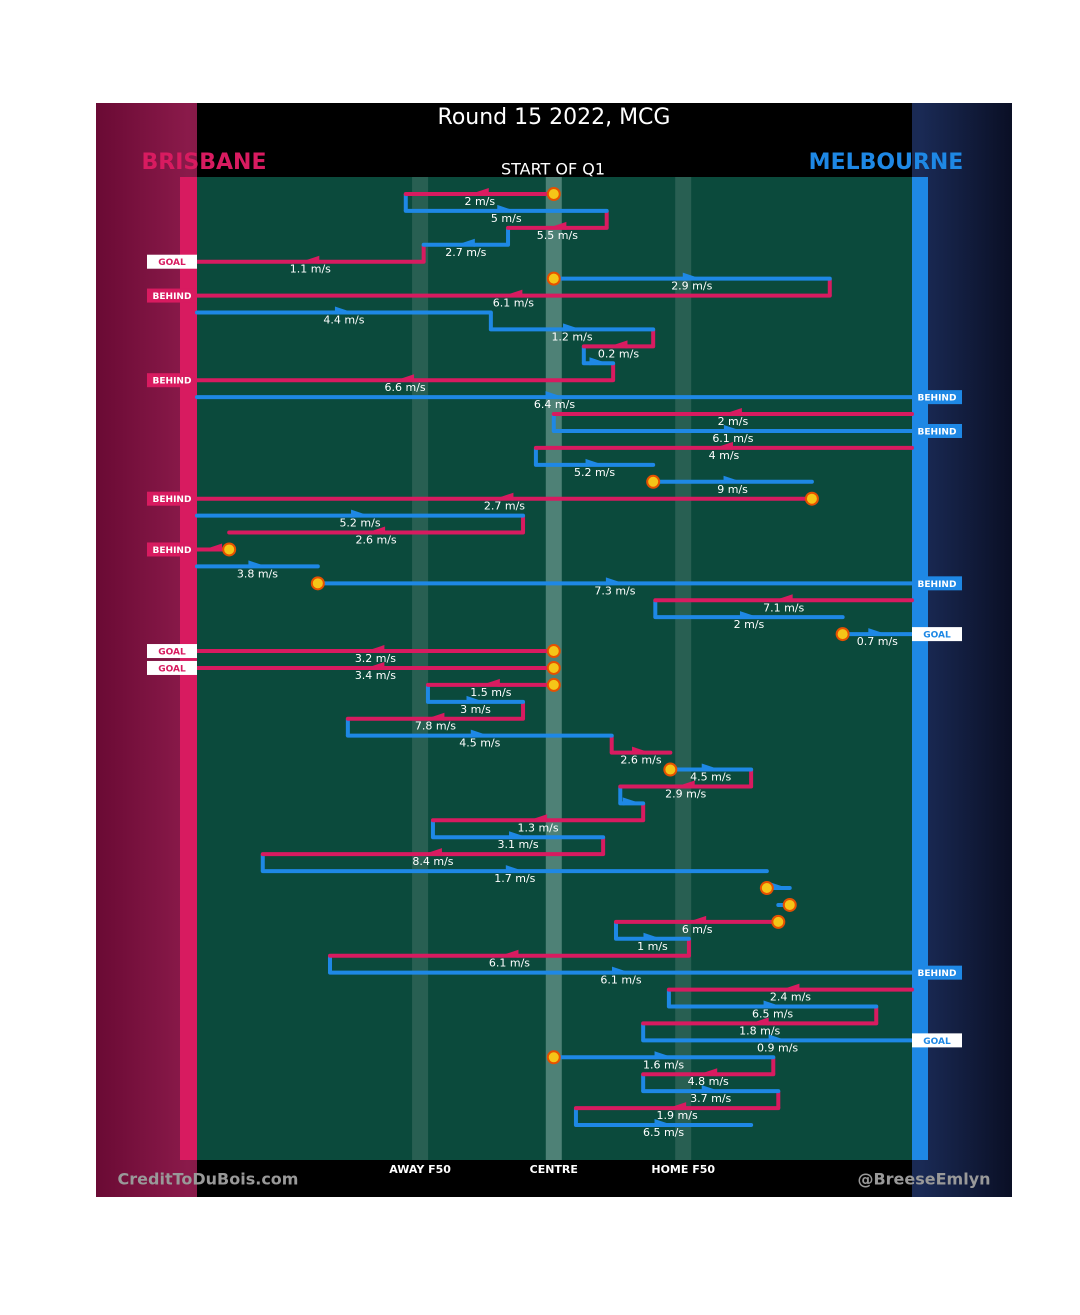 Image resolution: width=1080 pixels, height=1315 pixels. I want to click on speed-label: 1.8 m/s, so click(759, 1030).